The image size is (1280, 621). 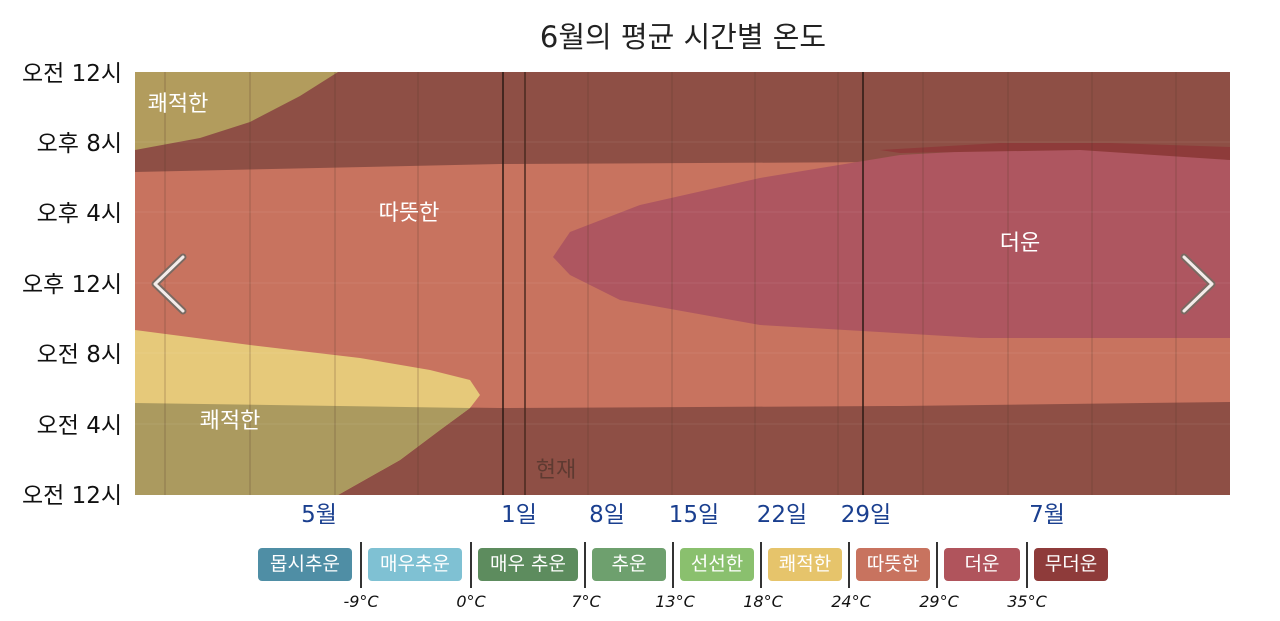 What do you see at coordinates (1071, 564) in the screenshot?
I see `legend-item: 무더운` at bounding box center [1071, 564].